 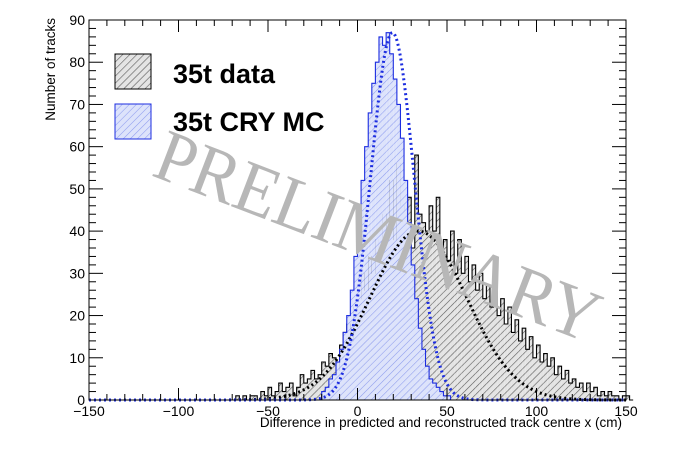 What do you see at coordinates (77, 20) in the screenshot?
I see `y-tick-label: 90` at bounding box center [77, 20].